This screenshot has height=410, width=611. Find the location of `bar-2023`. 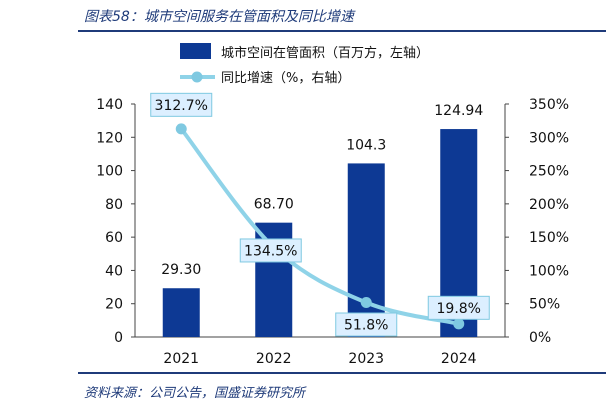

bar-2023 is located at coordinates (366, 250).